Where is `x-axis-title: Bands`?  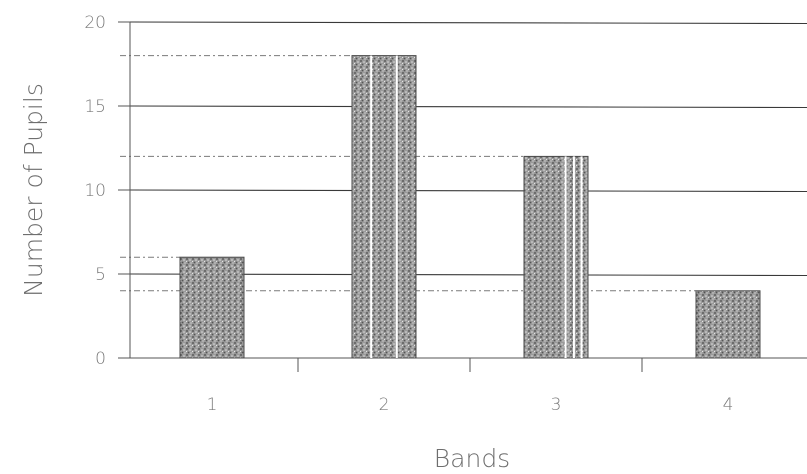
x-axis-title: Bands is located at coordinates (472, 458).